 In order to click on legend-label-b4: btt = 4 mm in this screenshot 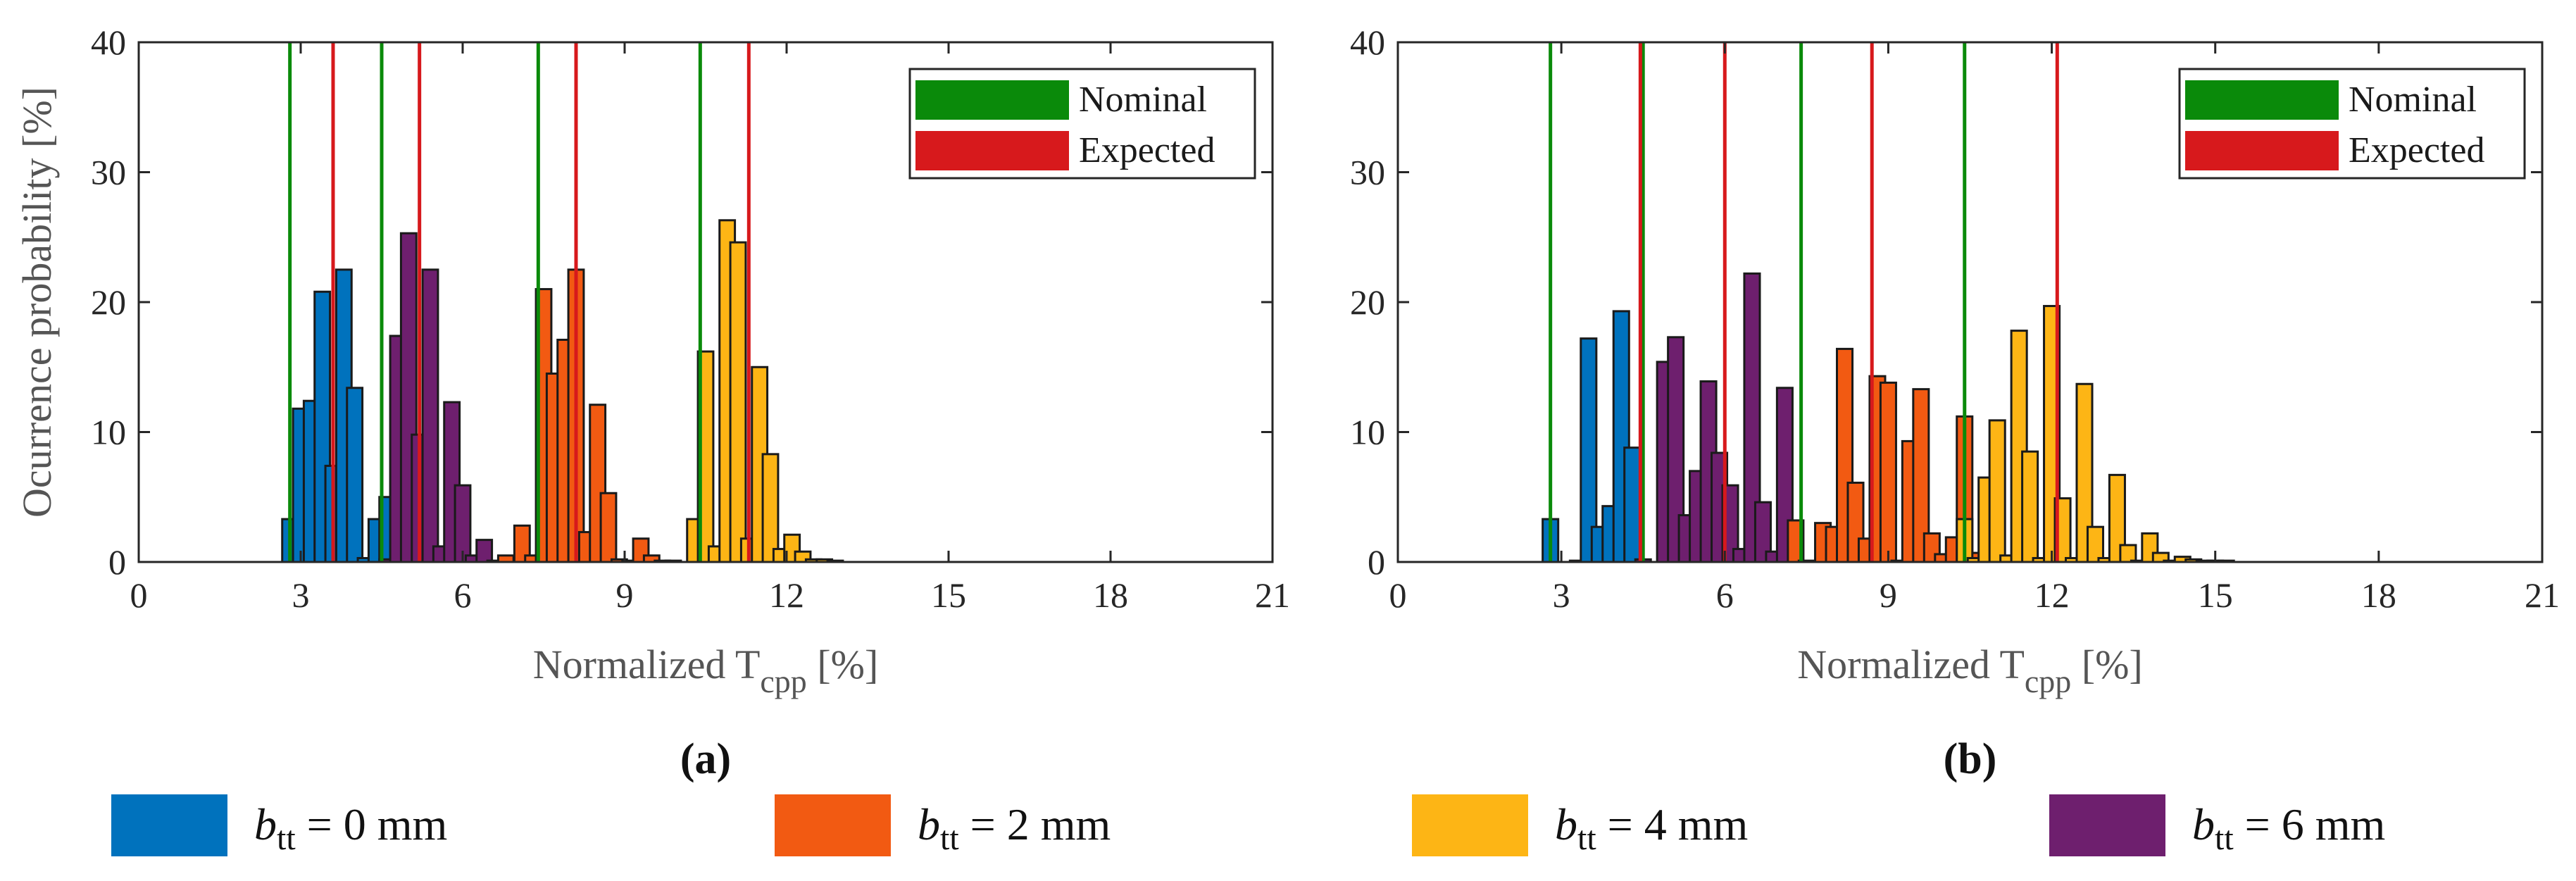, I will do `click(1651, 828)`.